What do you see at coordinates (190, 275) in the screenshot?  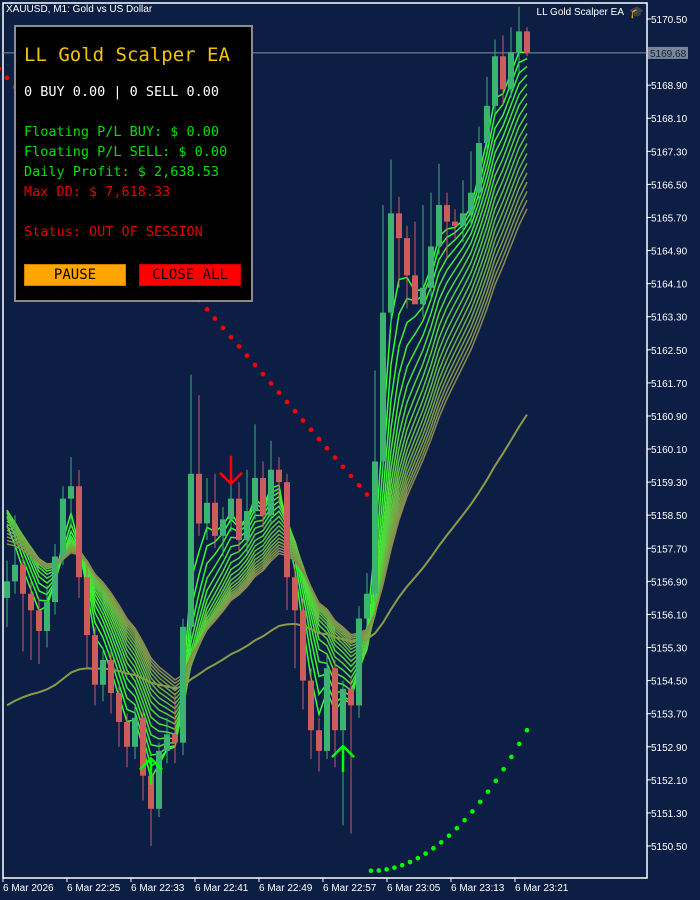 I see `close-all-button: CLOSE ALL` at bounding box center [190, 275].